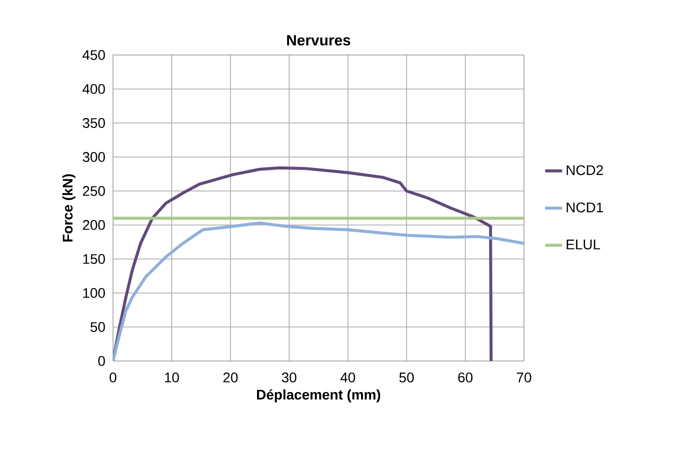 This screenshot has width=678, height=457. What do you see at coordinates (230, 377) in the screenshot?
I see `x-tick-label: 20` at bounding box center [230, 377].